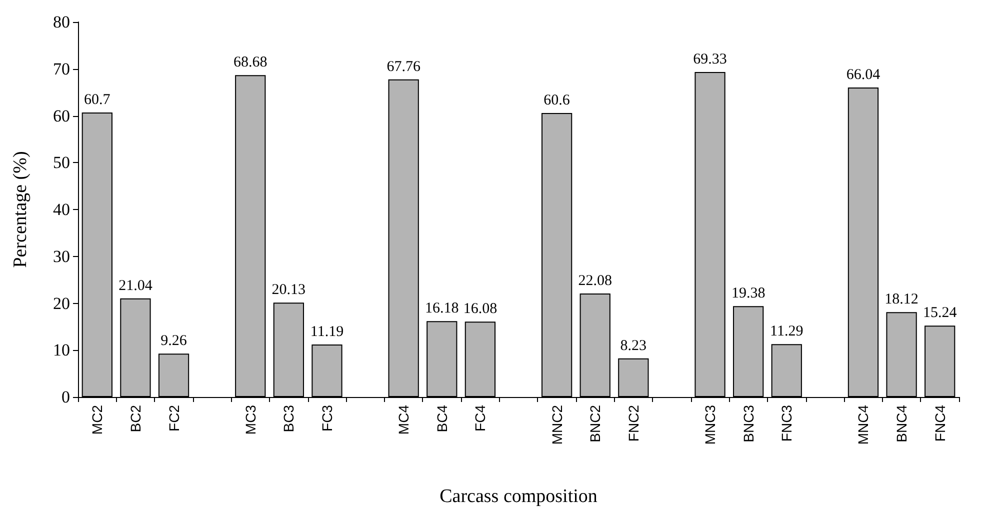  Describe the element at coordinates (289, 290) in the screenshot. I see `data-label: 20.13` at that location.